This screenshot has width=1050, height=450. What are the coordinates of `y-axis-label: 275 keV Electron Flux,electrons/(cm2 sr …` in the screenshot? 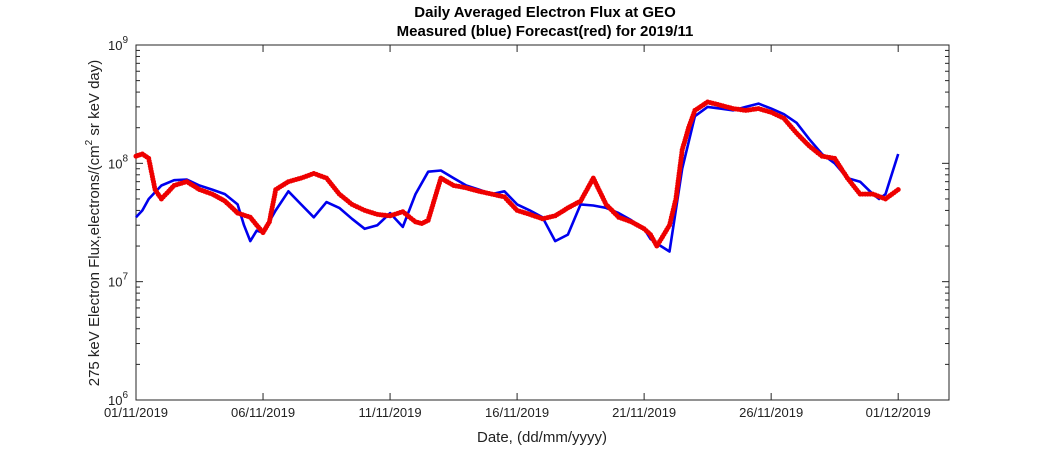 It's located at (93, 223).